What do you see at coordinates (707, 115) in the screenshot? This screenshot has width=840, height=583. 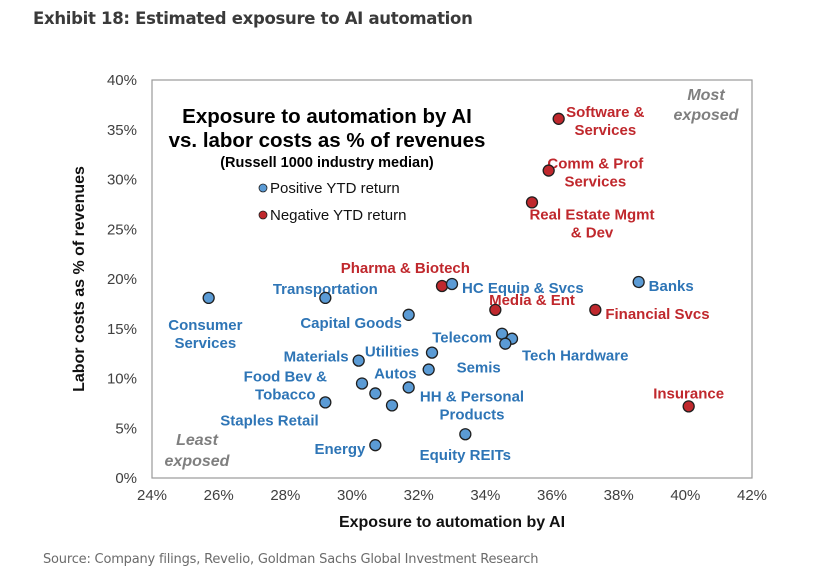 I see `most-exposed-line-2: exposed` at bounding box center [707, 115].